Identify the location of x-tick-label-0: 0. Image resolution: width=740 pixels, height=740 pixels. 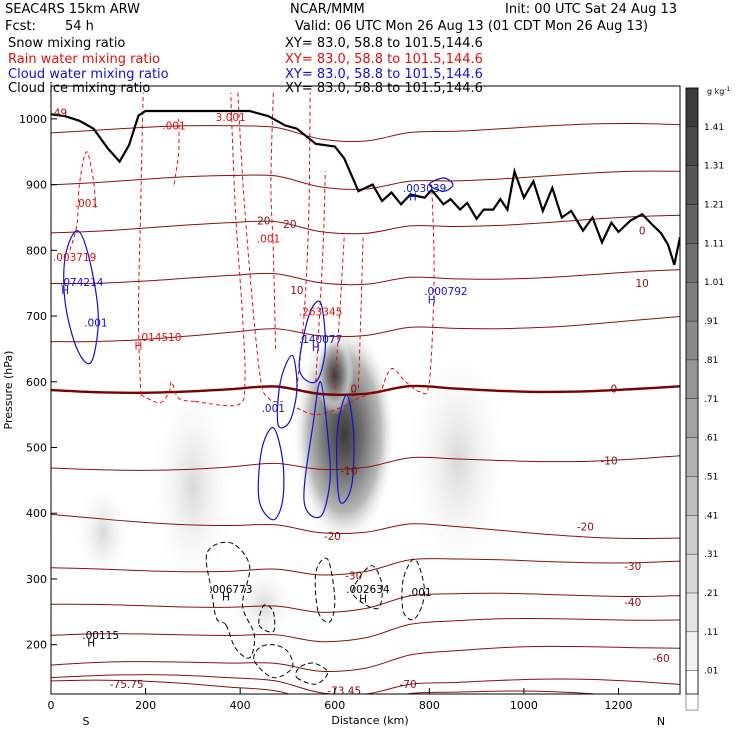
(51, 705).